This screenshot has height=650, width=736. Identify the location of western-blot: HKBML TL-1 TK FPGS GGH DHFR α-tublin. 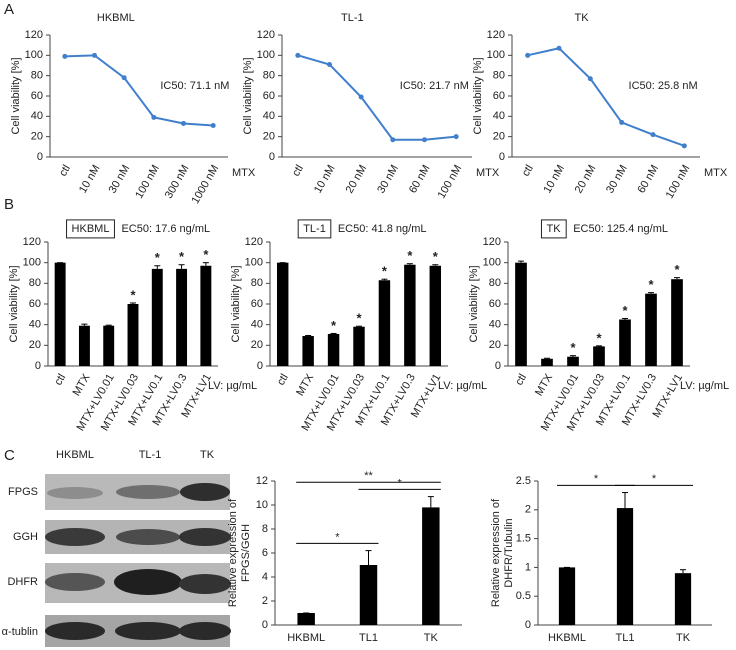
(116, 548).